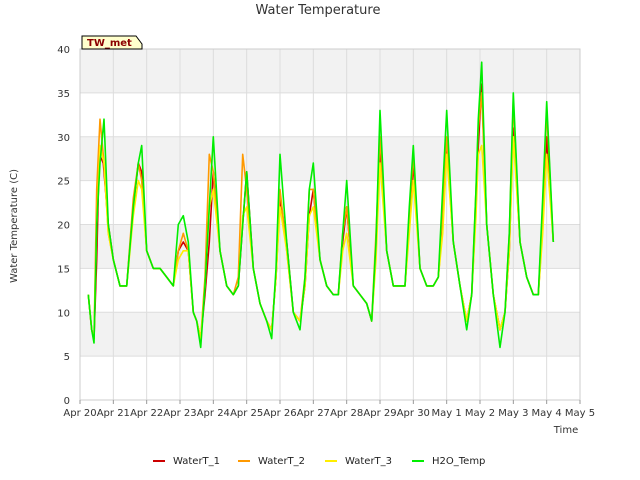  I want to click on station-badge-label: TW_met, so click(109, 43).